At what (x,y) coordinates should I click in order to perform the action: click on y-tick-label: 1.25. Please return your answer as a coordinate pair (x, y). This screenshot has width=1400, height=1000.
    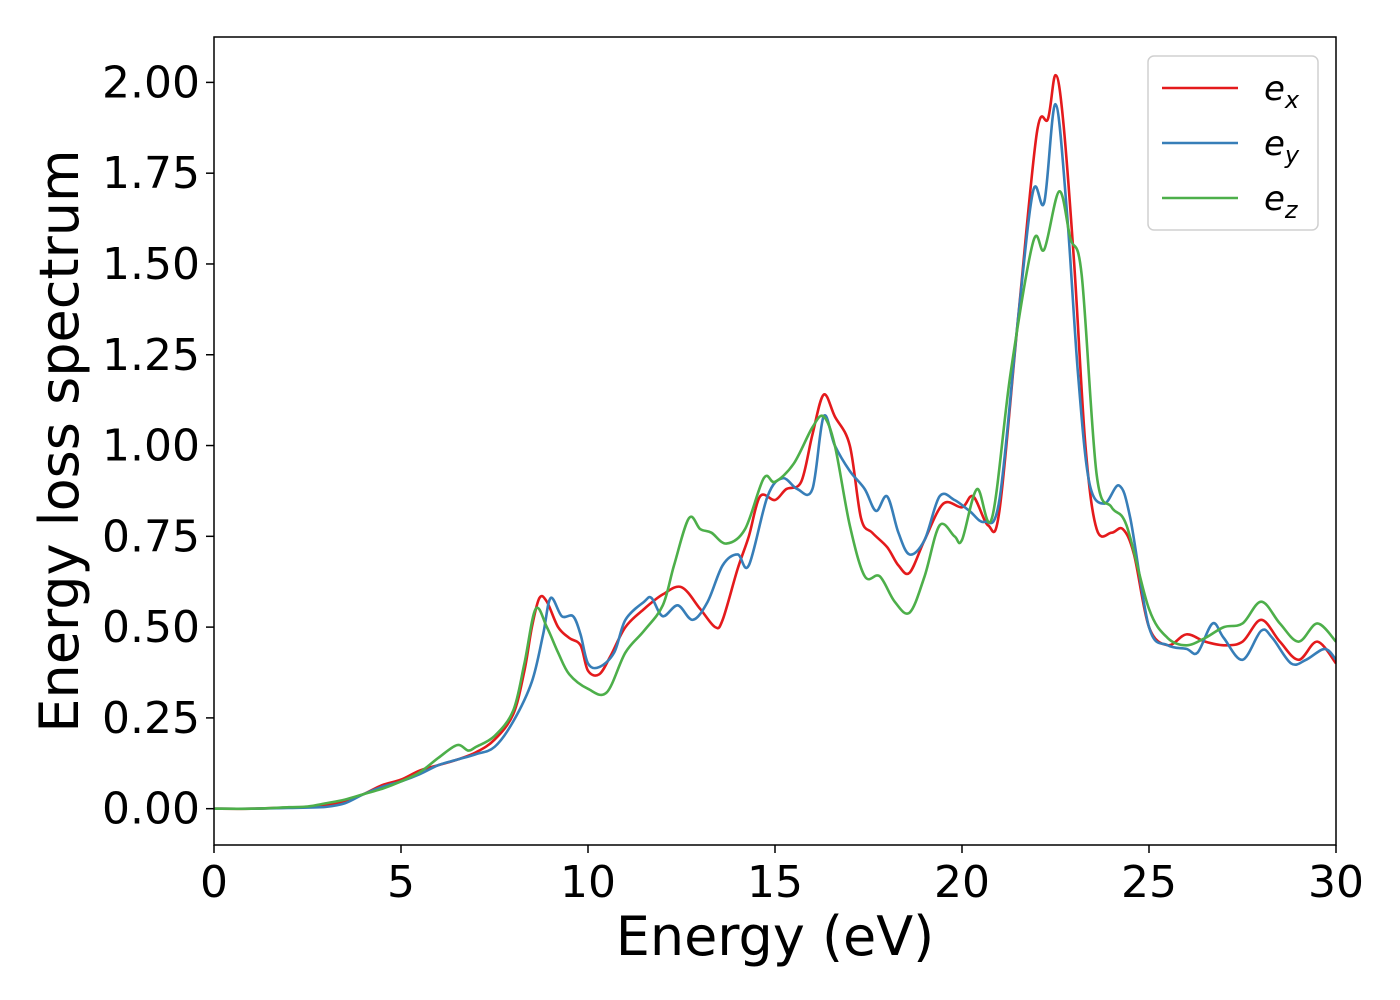
    Looking at the image, I should click on (151, 355).